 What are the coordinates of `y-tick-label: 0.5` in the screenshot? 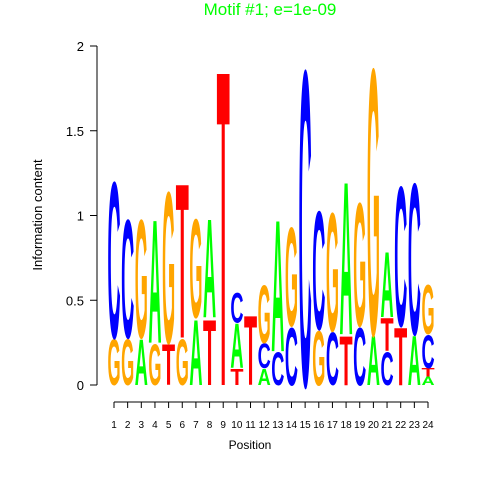 It's located at (75, 300).